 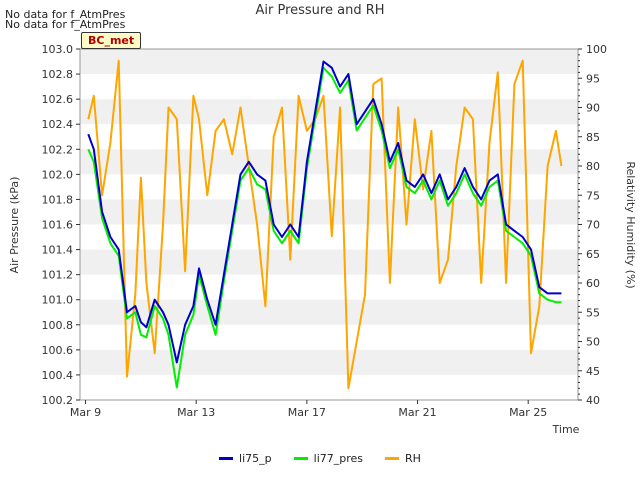 I want to click on right-tick-label: 80, so click(x=593, y=166).